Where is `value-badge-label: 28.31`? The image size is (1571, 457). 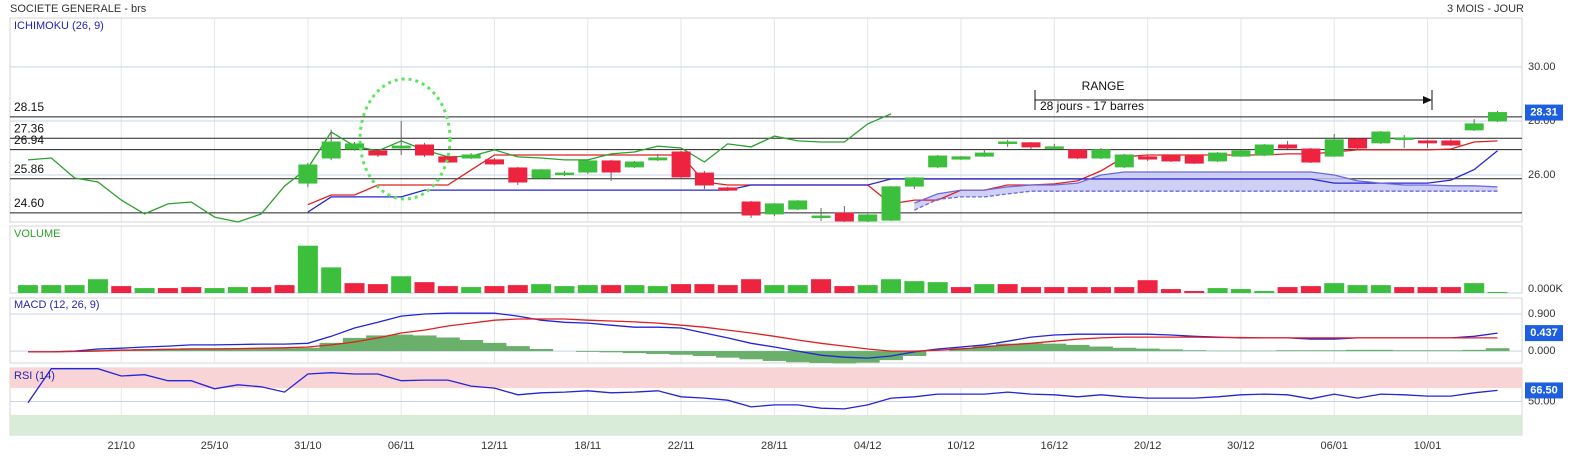 value-badge-label: 28.31 is located at coordinates (1544, 112).